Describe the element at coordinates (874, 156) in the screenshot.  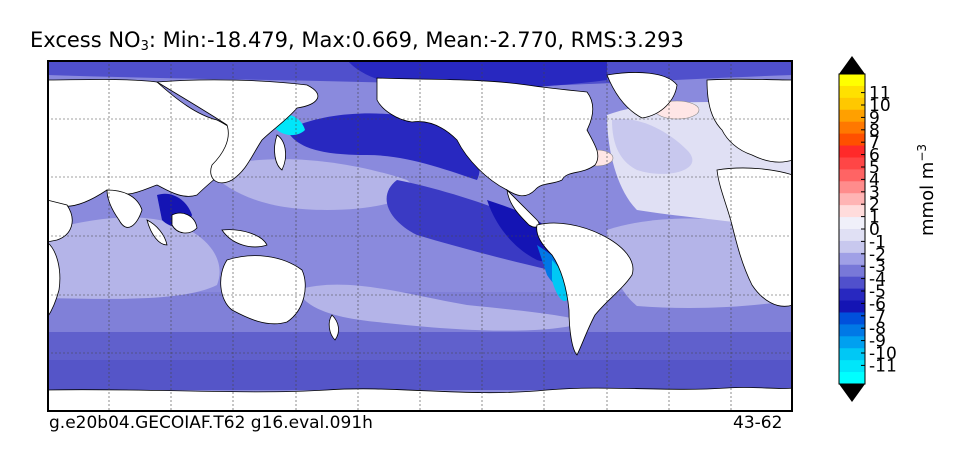
I see `colorbar-tick-label: 6` at that location.